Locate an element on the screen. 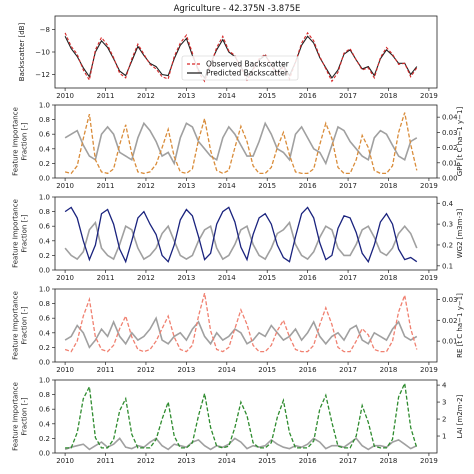 The width and height of the screenshot is (474, 474). y-right-tick-label: 1 is located at coordinates (444, 437).